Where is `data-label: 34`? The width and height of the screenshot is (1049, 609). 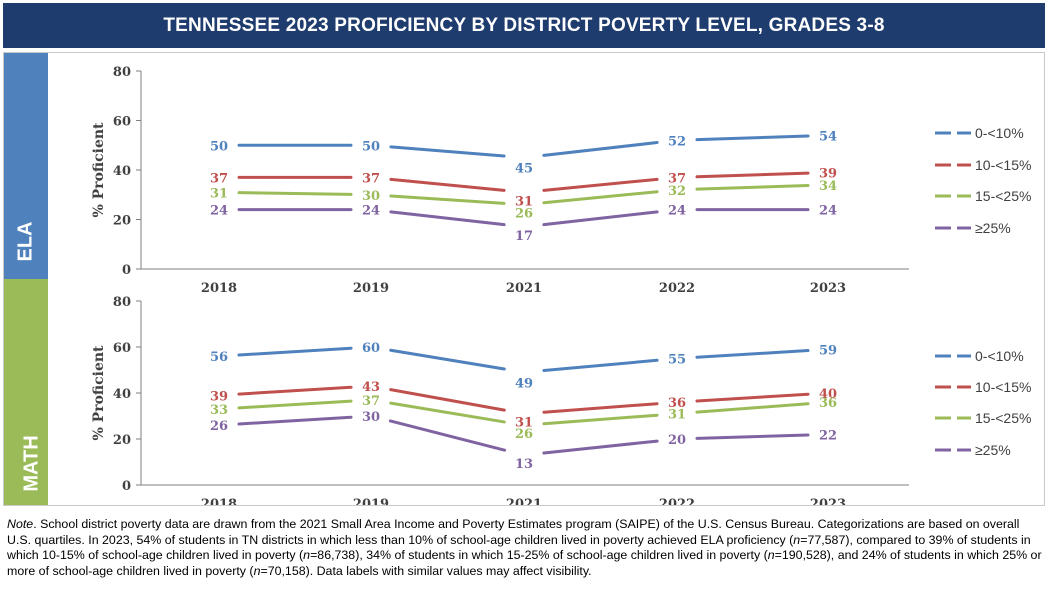 data-label: 34 is located at coordinates (828, 186).